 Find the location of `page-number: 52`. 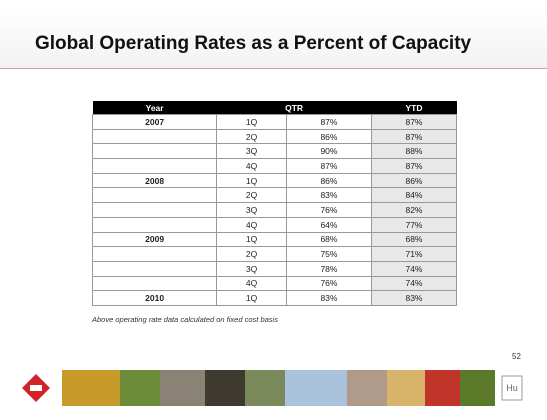

page-number: 52 is located at coordinates (516, 356).